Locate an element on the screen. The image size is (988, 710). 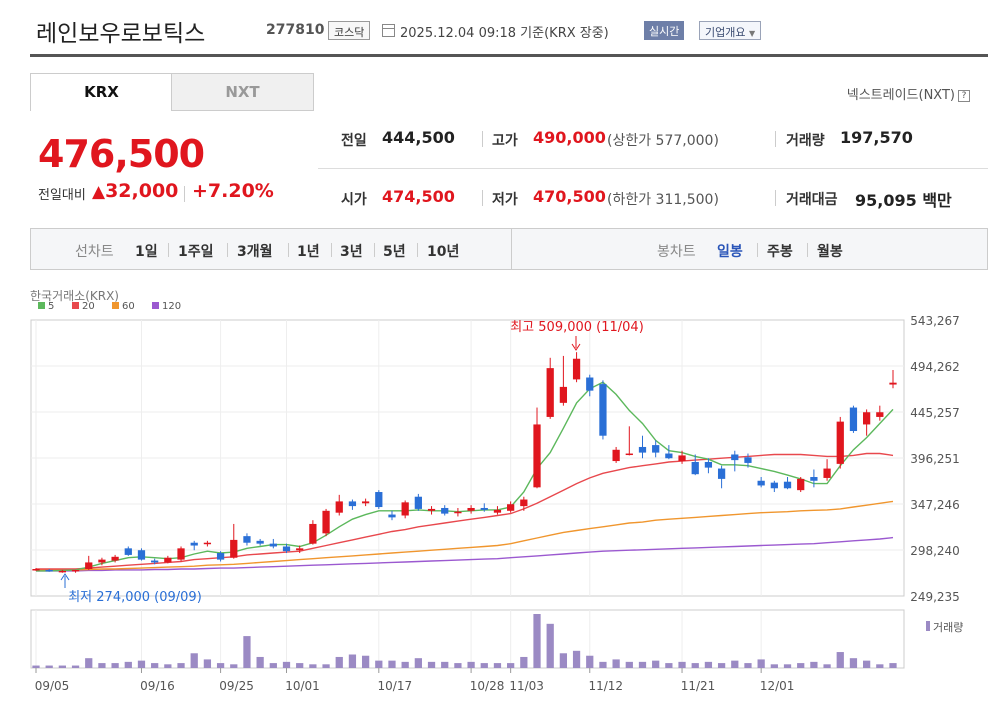
arrow-up-icon is located at coordinates (65, 577).